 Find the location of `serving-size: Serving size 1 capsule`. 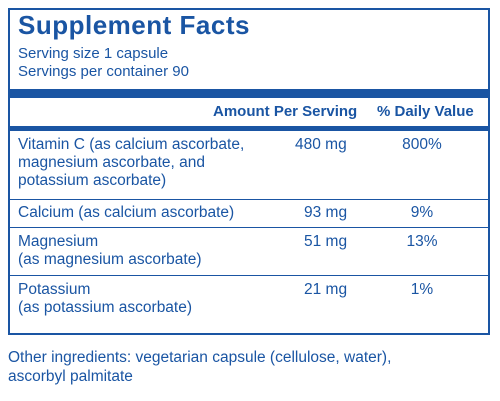

serving-size: Serving size 1 capsule is located at coordinates (93, 53).